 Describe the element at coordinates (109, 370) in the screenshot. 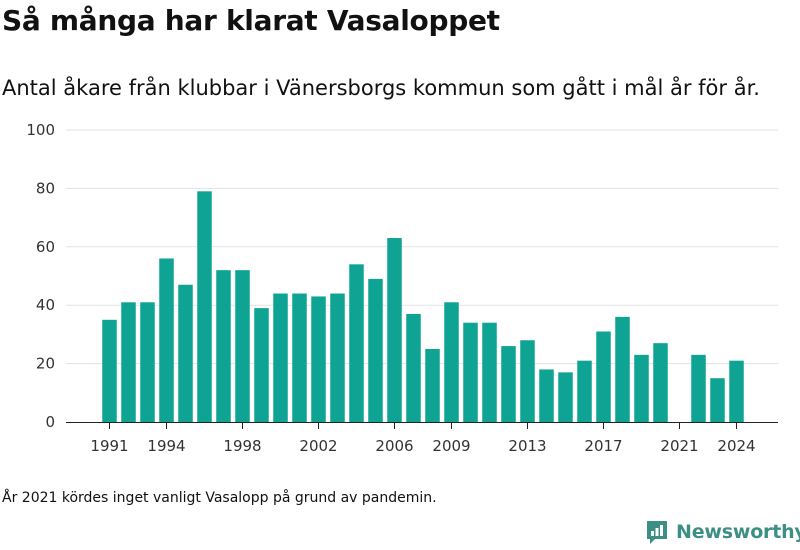

I see `bar-1991` at that location.